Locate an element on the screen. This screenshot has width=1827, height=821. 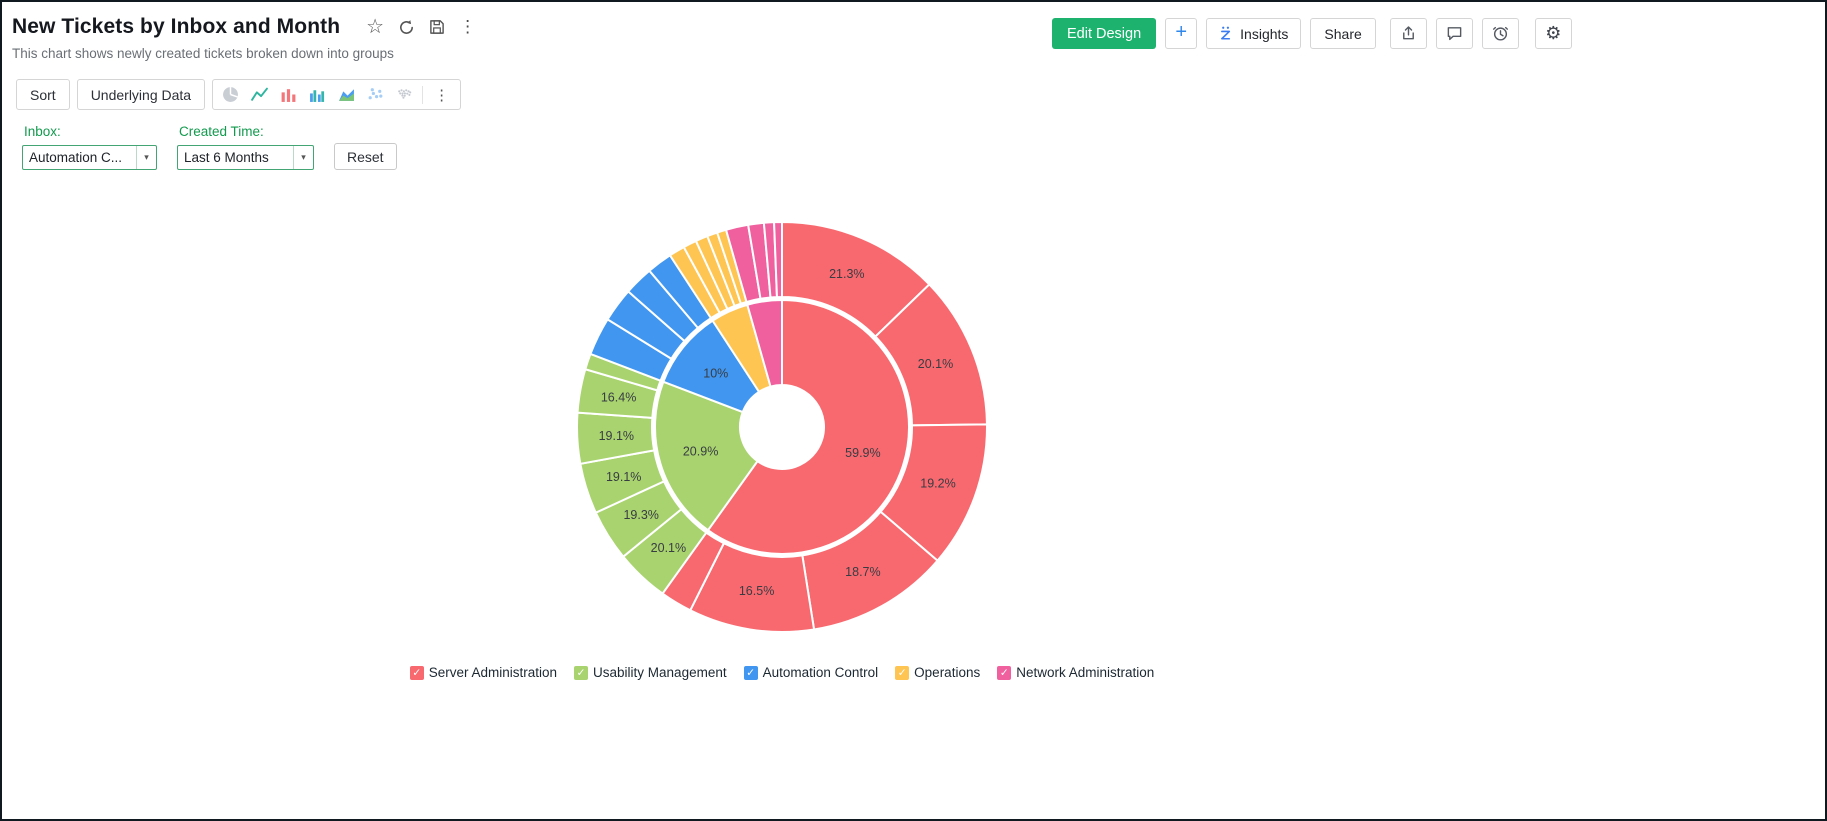
percentage-label: 16.4% is located at coordinates (618, 398).